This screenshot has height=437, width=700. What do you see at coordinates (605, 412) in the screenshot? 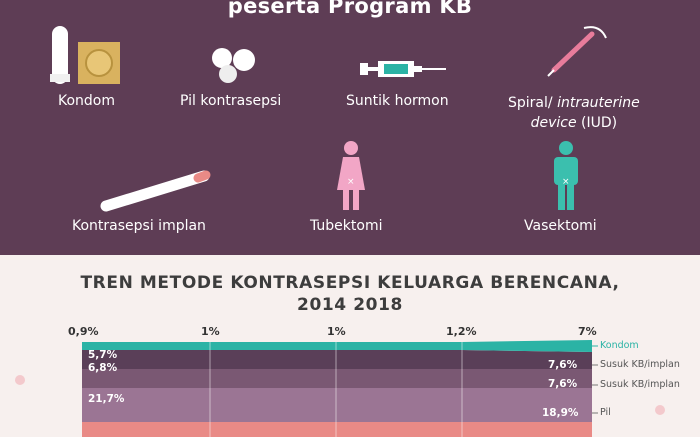
I see `series-label-pil: Pil` at bounding box center [605, 412].